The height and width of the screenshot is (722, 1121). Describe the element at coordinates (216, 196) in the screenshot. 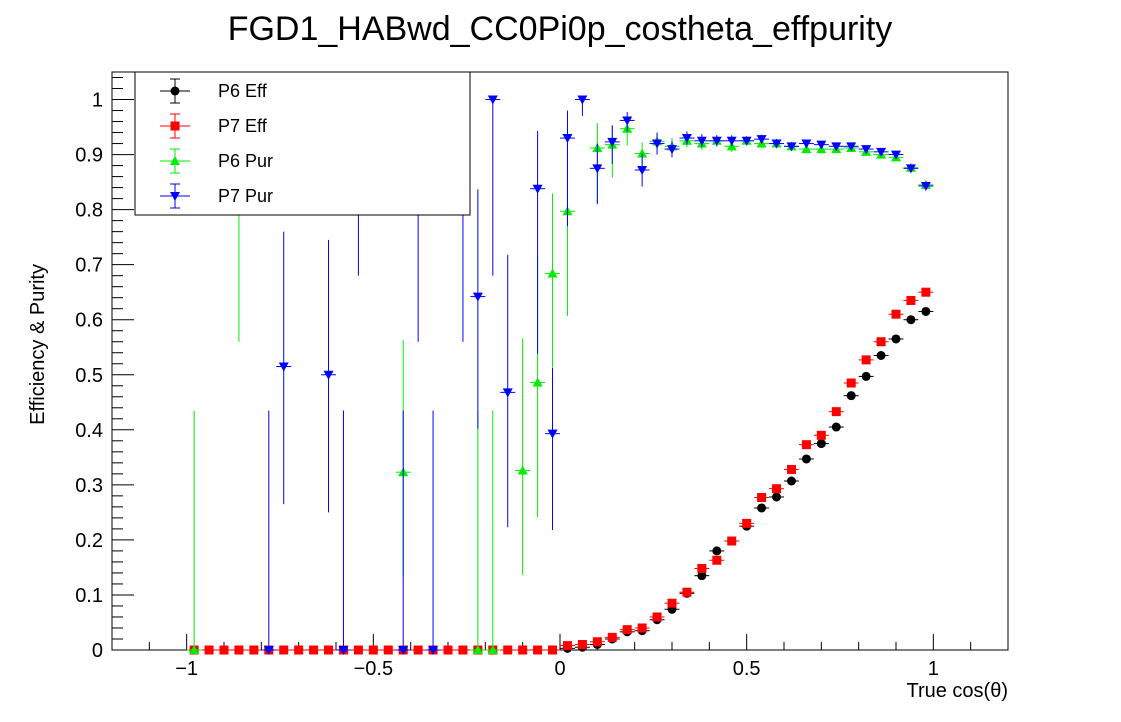

I see `legend-entry: P7 Pur` at that location.